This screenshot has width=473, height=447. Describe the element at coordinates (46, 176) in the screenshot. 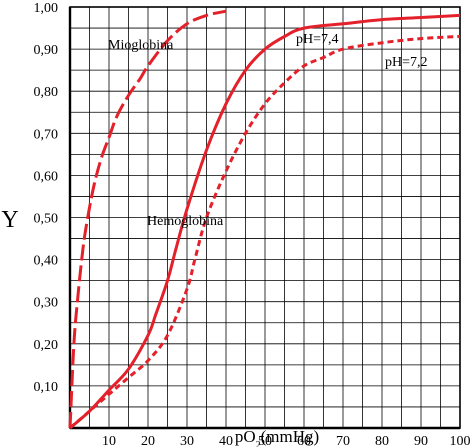

I see `y-tick-label: 0,60` at that location.